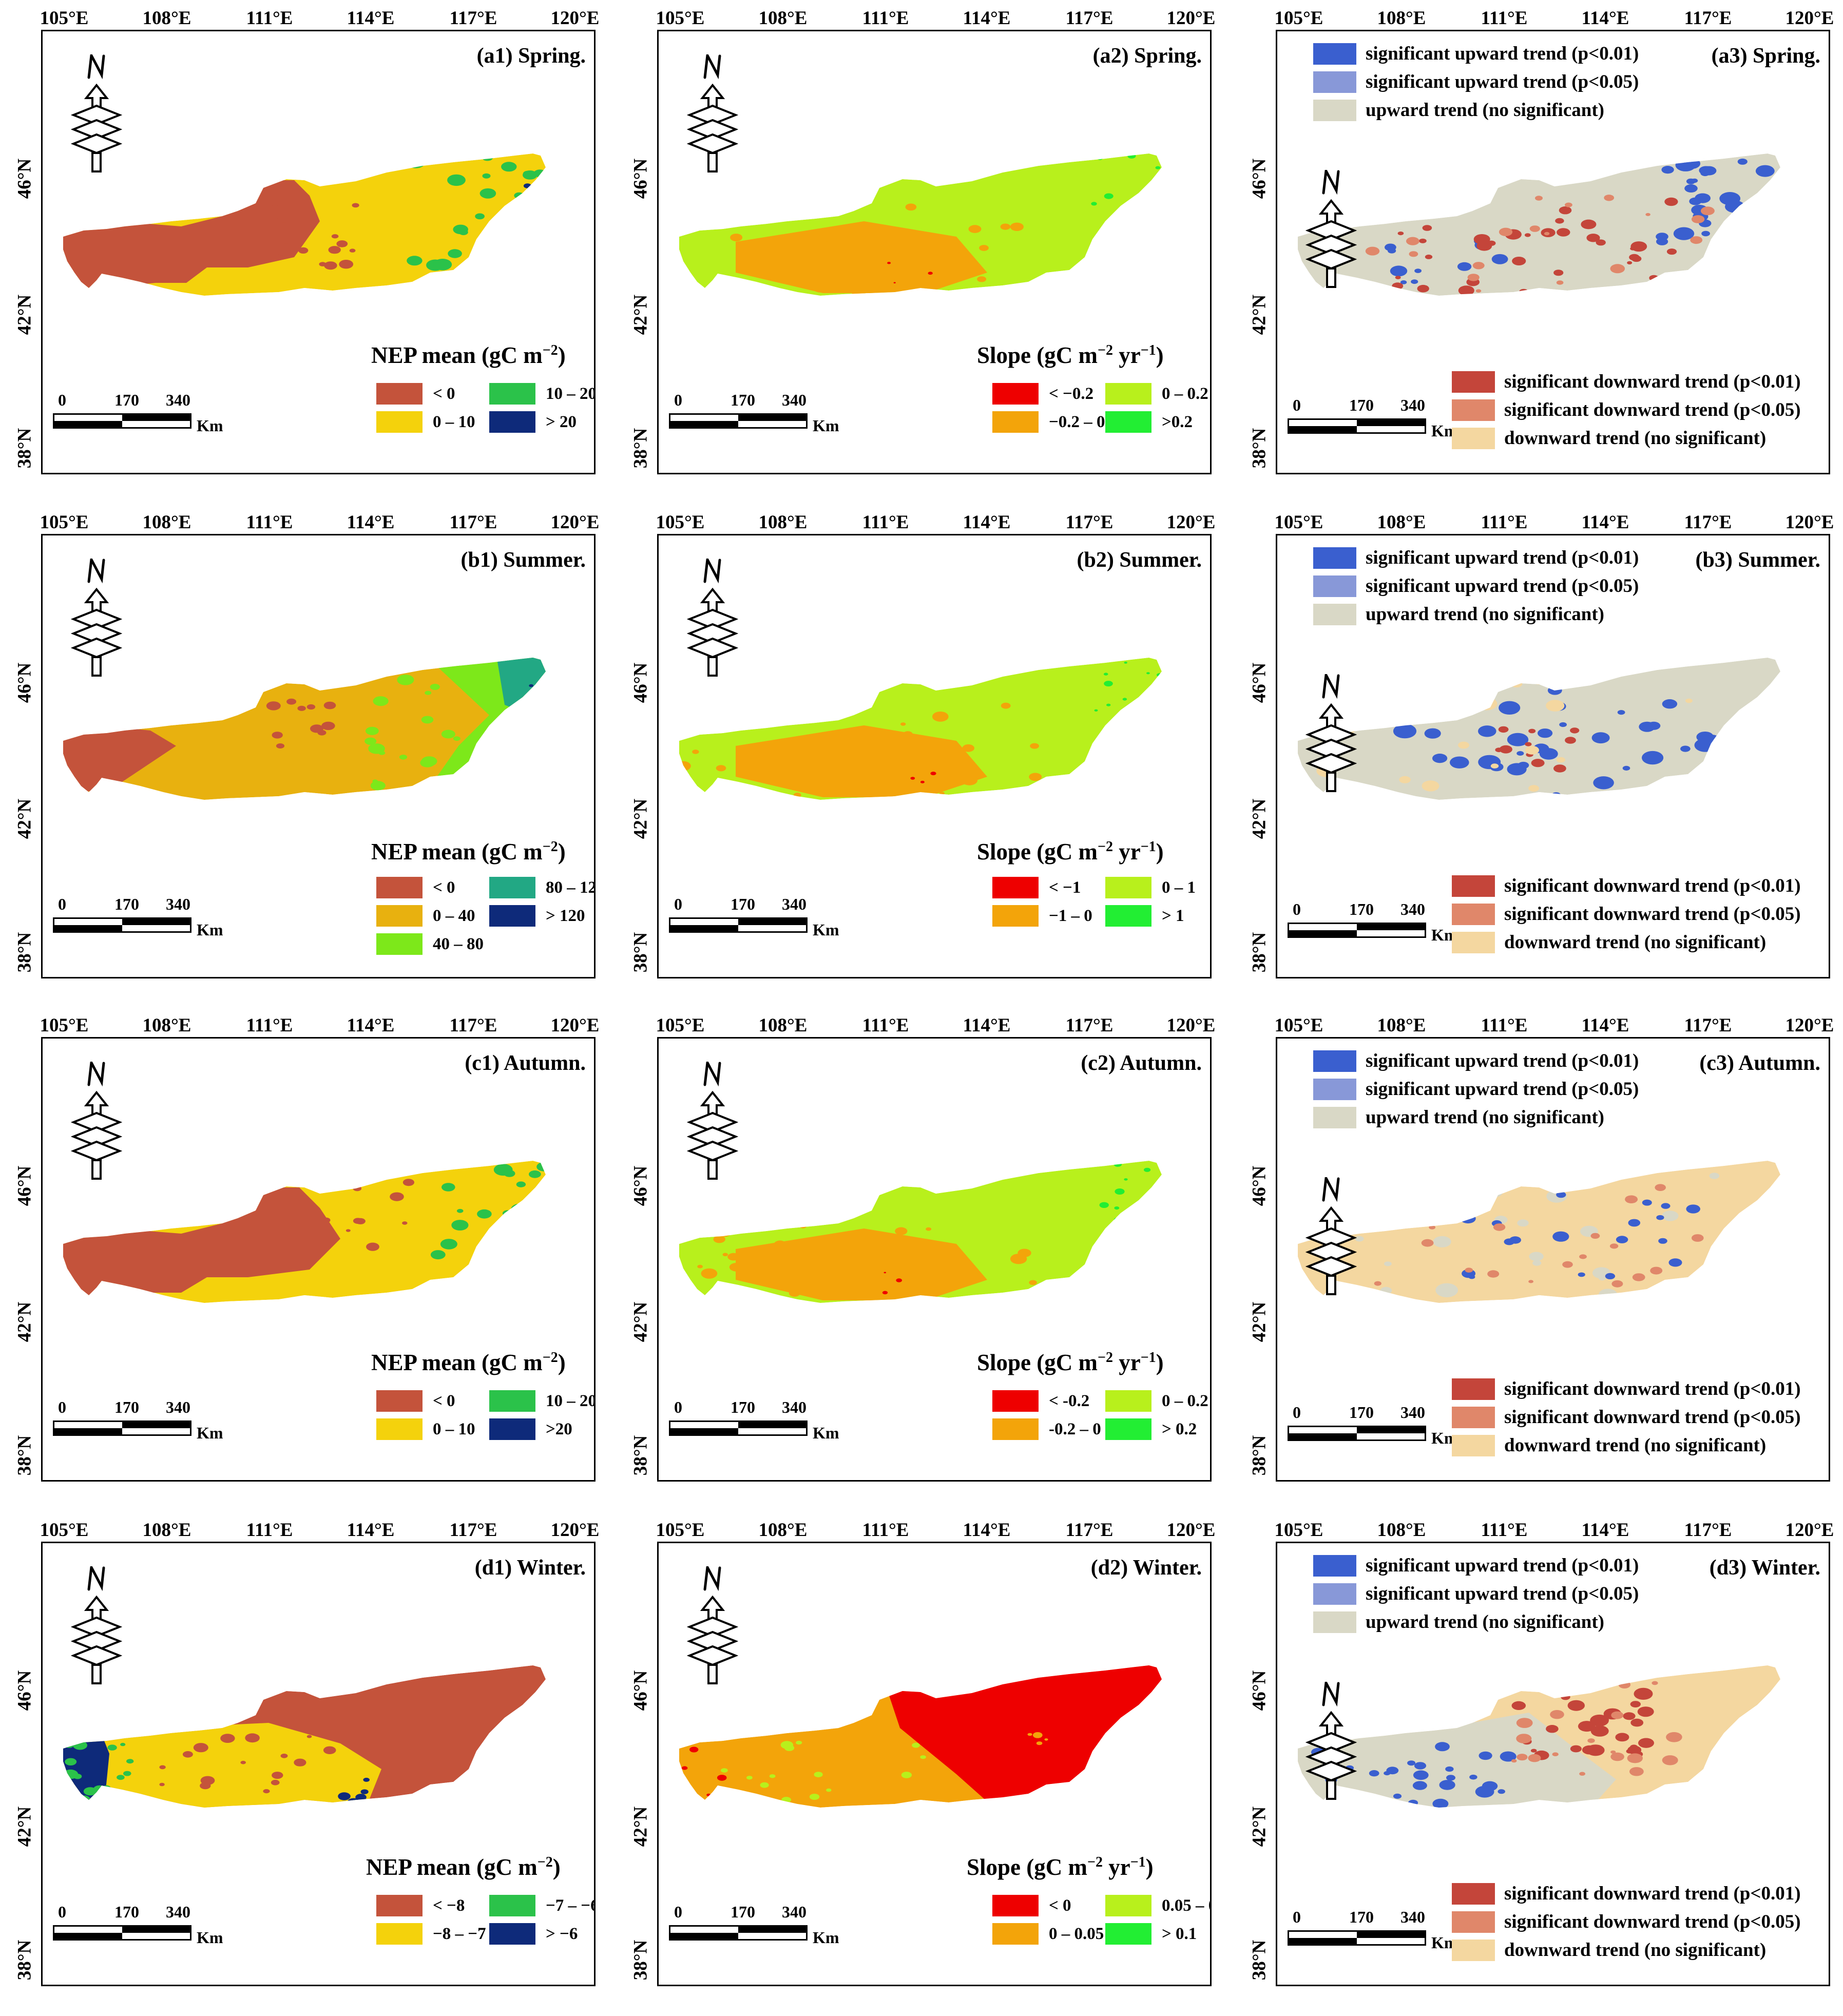 This screenshot has width=1843, height=2016. What do you see at coordinates (1179, 1934) in the screenshot?
I see `legend-label: > 0.1` at bounding box center [1179, 1934].